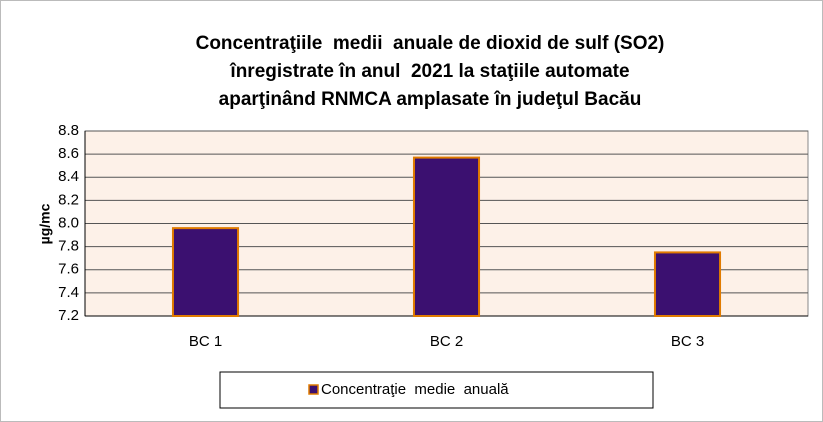  What do you see at coordinates (45, 223) in the screenshot?
I see `y-axis-label: µg/mc` at bounding box center [45, 223].